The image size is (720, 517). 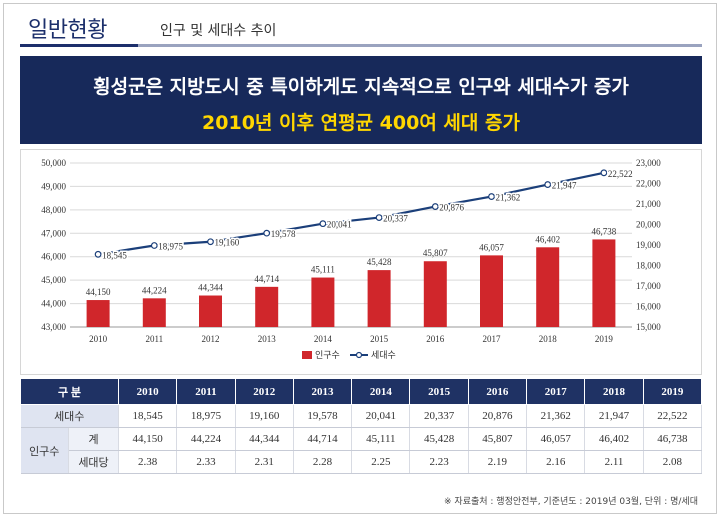 What do you see at coordinates (53, 257) in the screenshot?
I see `y-left-tick-label: 46,000` at bounding box center [53, 257].